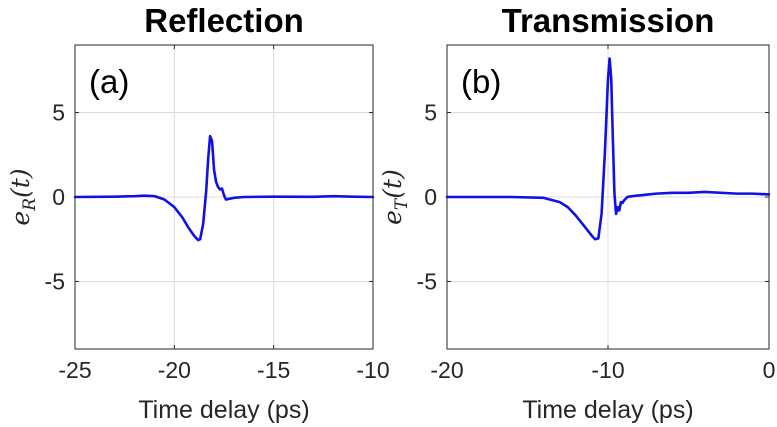  Describe the element at coordinates (273, 370) in the screenshot. I see `x-tick-label: -15` at that location.